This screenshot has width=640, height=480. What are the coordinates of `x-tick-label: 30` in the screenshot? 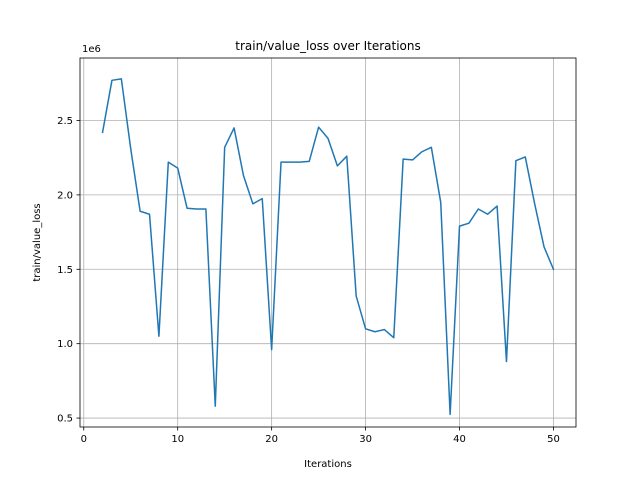 It's located at (365, 439).